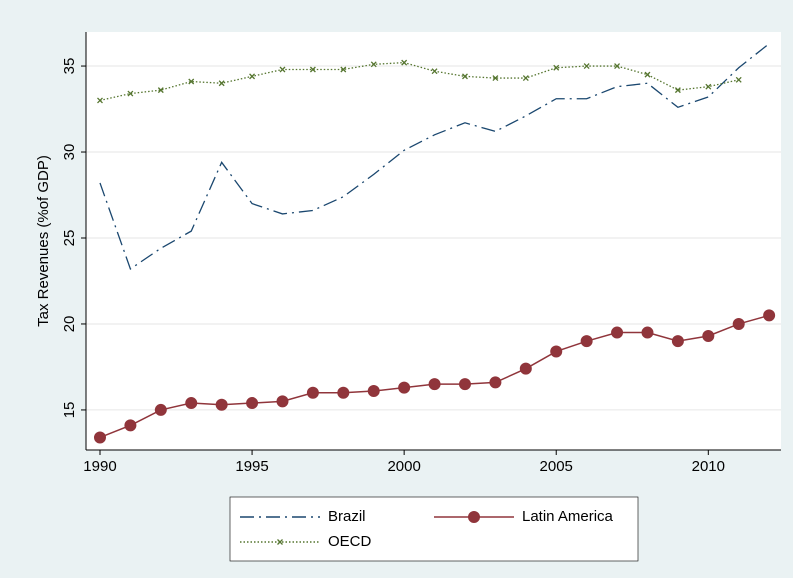 The height and width of the screenshot is (578, 793). I want to click on y-tick-label: 25, so click(69, 238).